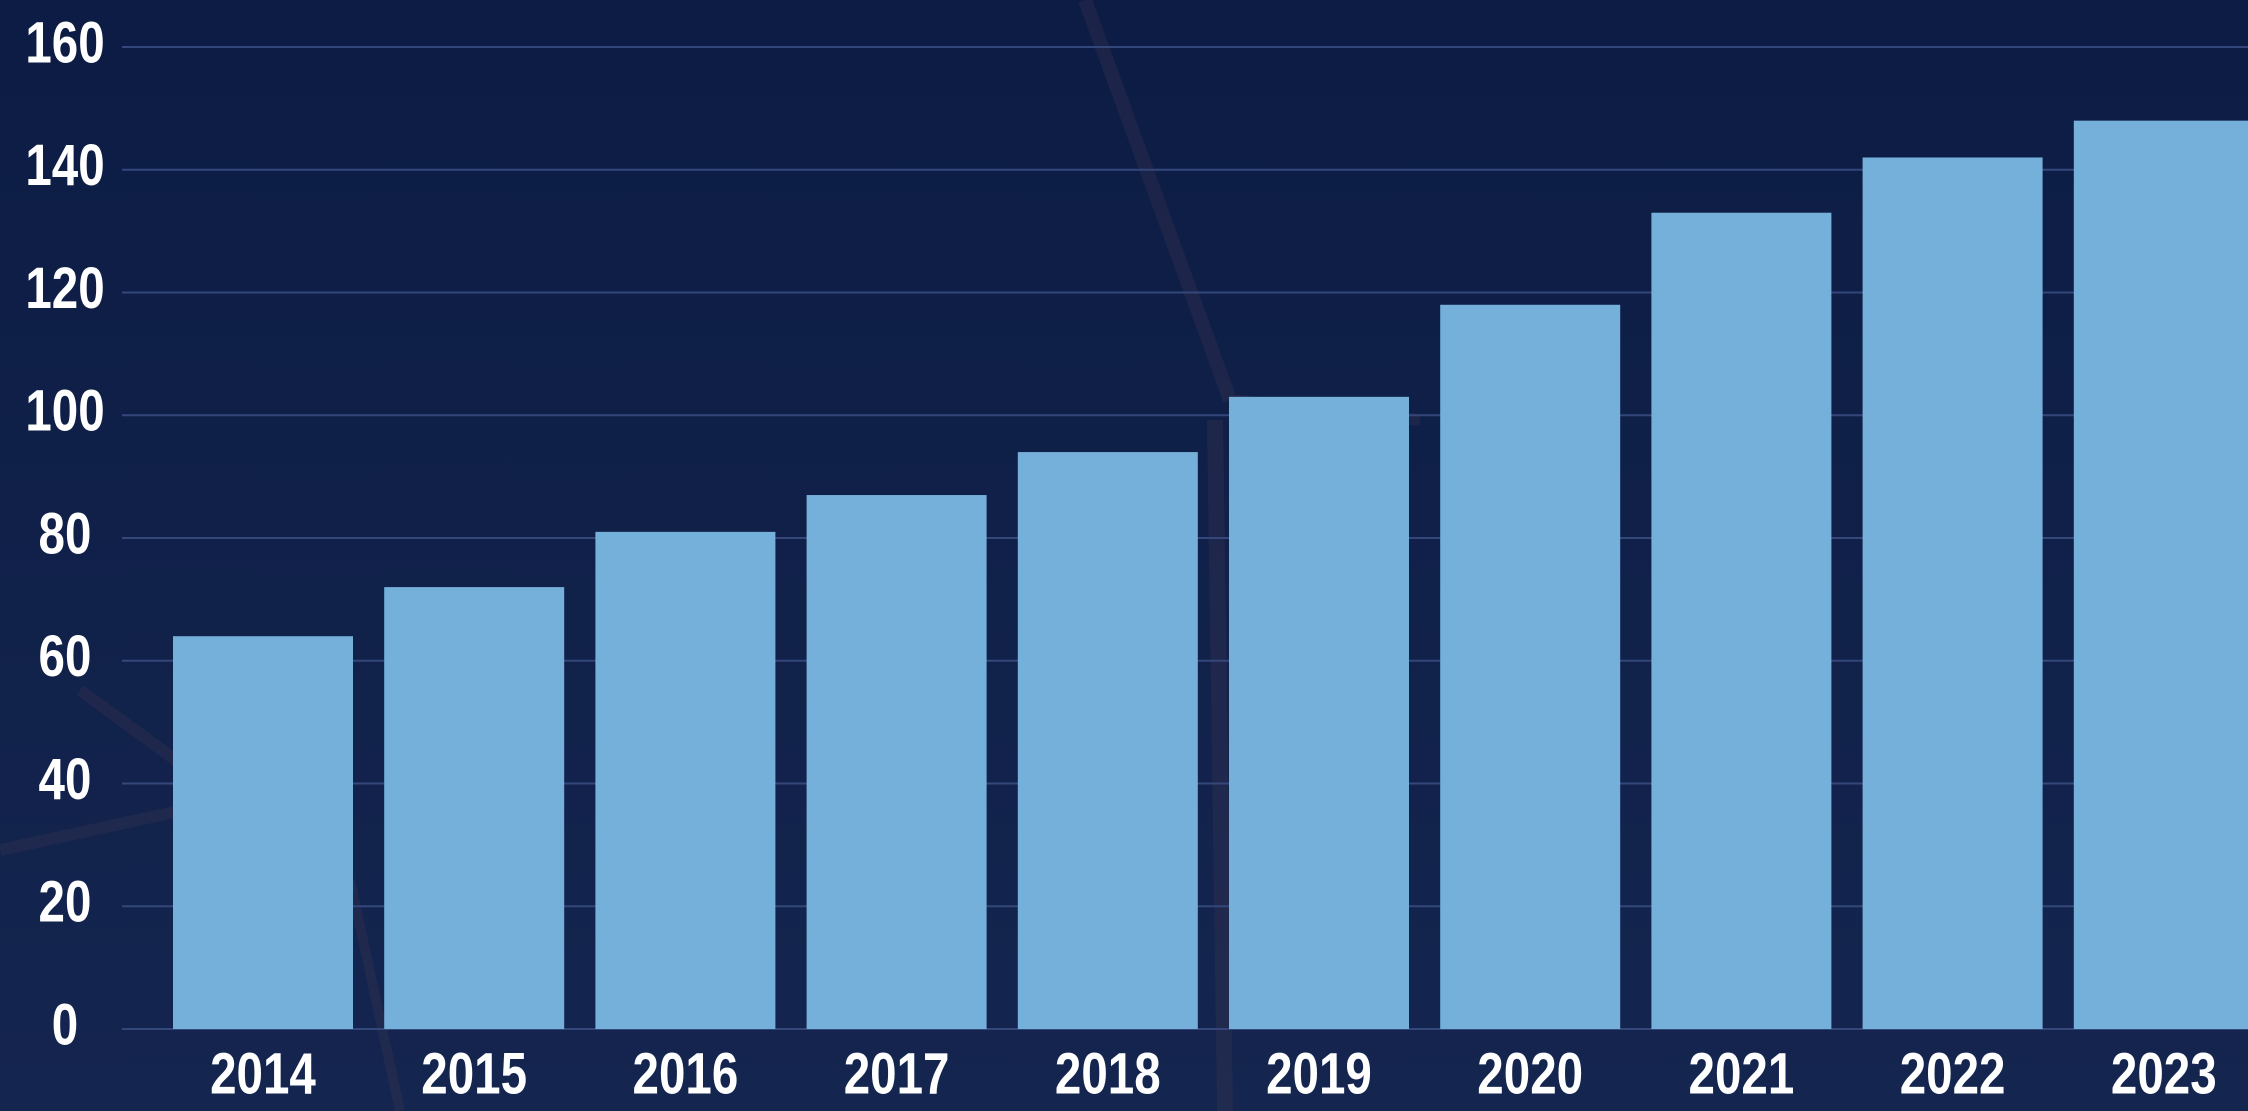 This screenshot has width=2248, height=1111. I want to click on y-tick-label: 160, so click(64, 43).